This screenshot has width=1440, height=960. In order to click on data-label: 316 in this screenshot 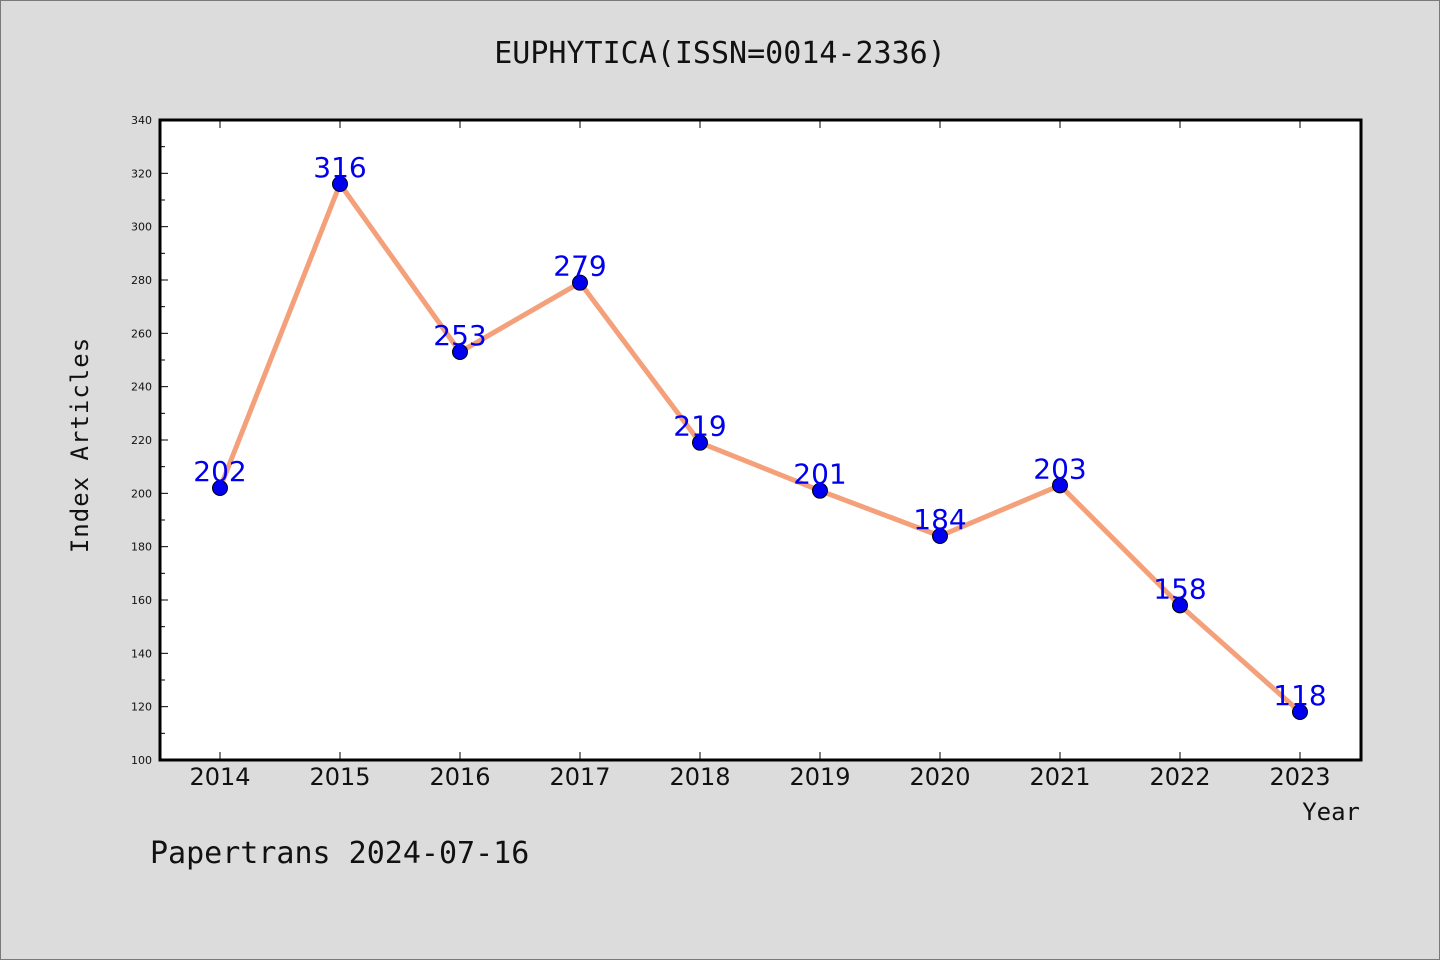, I will do `click(339, 167)`.